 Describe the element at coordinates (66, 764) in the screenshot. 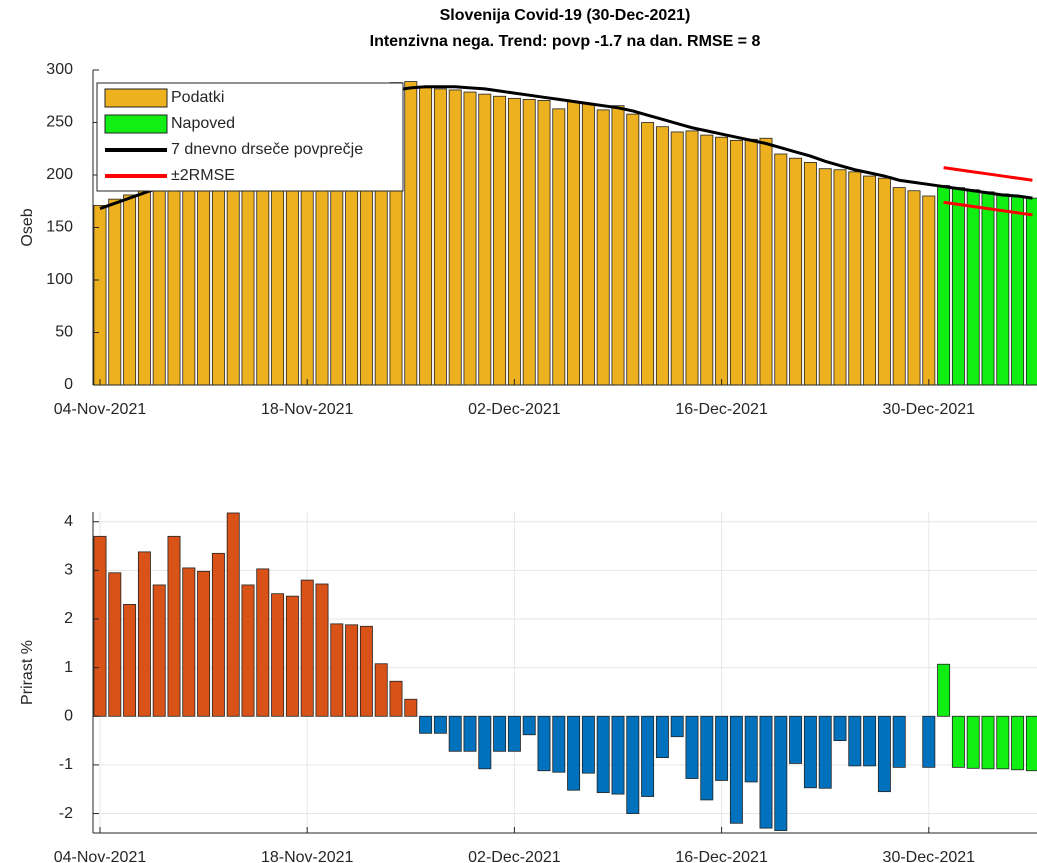

I see `y-tick-label: -1` at that location.